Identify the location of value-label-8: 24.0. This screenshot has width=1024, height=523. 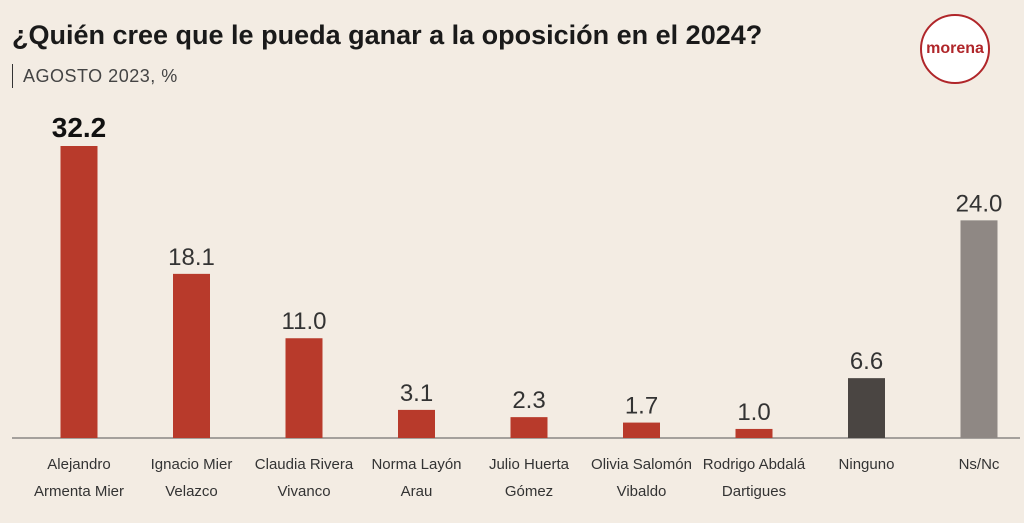
(979, 203).